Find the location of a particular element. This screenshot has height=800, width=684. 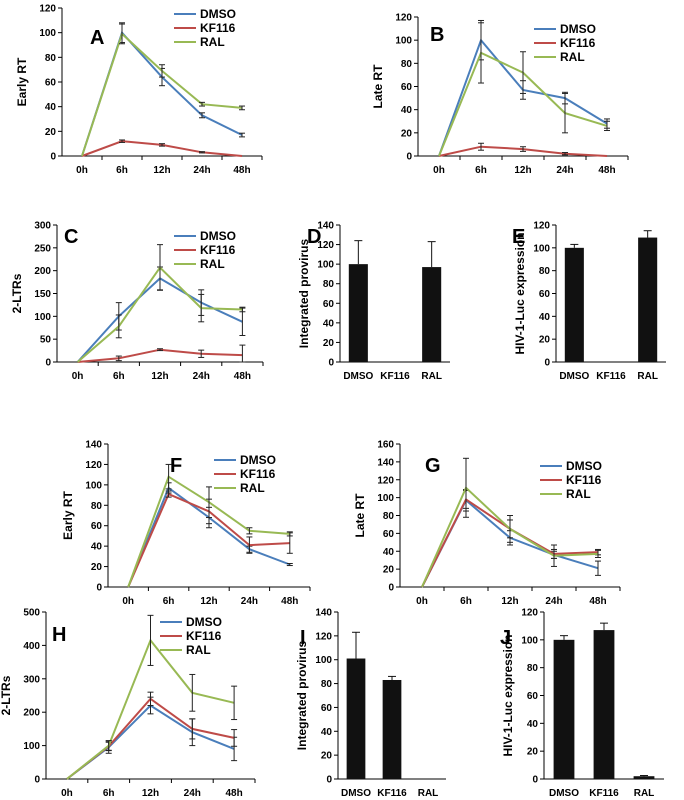

y-axis-label: Early RT is located at coordinates (68, 514).